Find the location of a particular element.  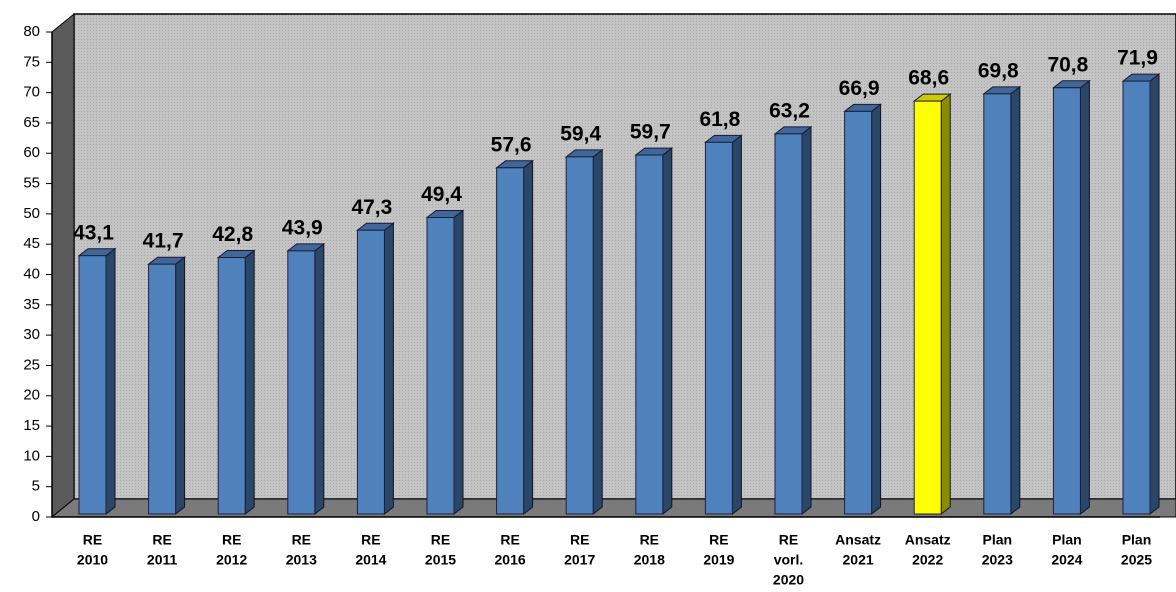

value-label: 61,8 is located at coordinates (719, 119).